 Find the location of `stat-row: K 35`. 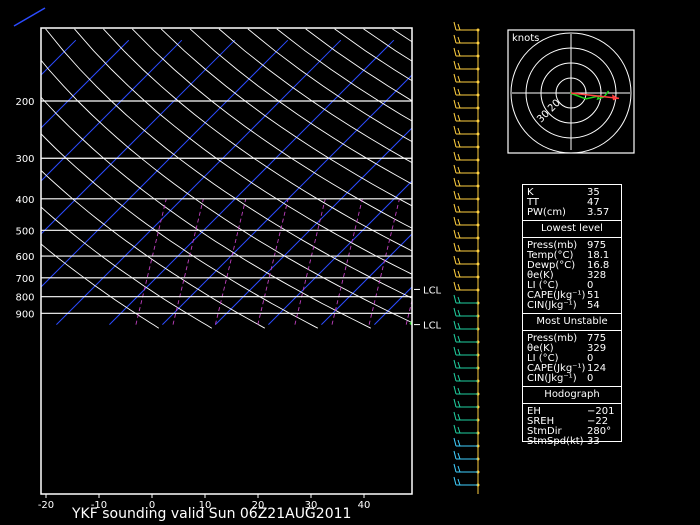

stat-row: K 35 is located at coordinates (572, 193).